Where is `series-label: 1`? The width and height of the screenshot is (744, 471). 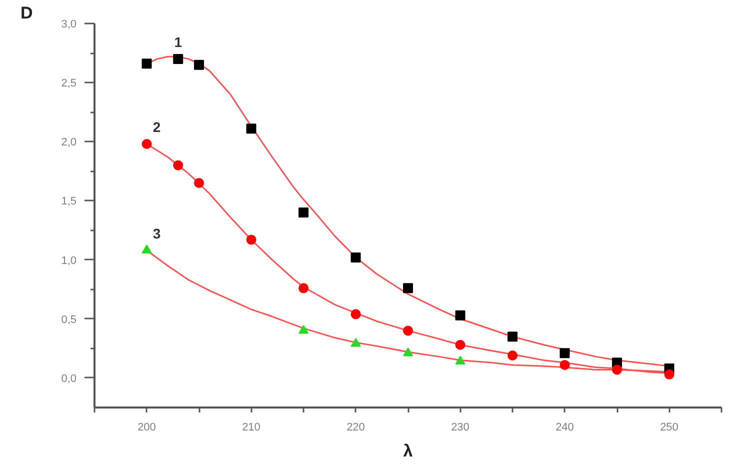 series-label: 1 is located at coordinates (178, 42).